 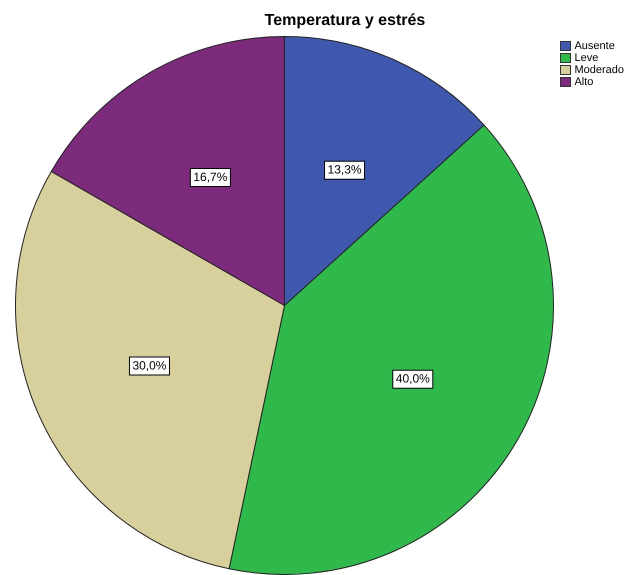 I want to click on chart-title: Temperatura y estrés, so click(x=345, y=21).